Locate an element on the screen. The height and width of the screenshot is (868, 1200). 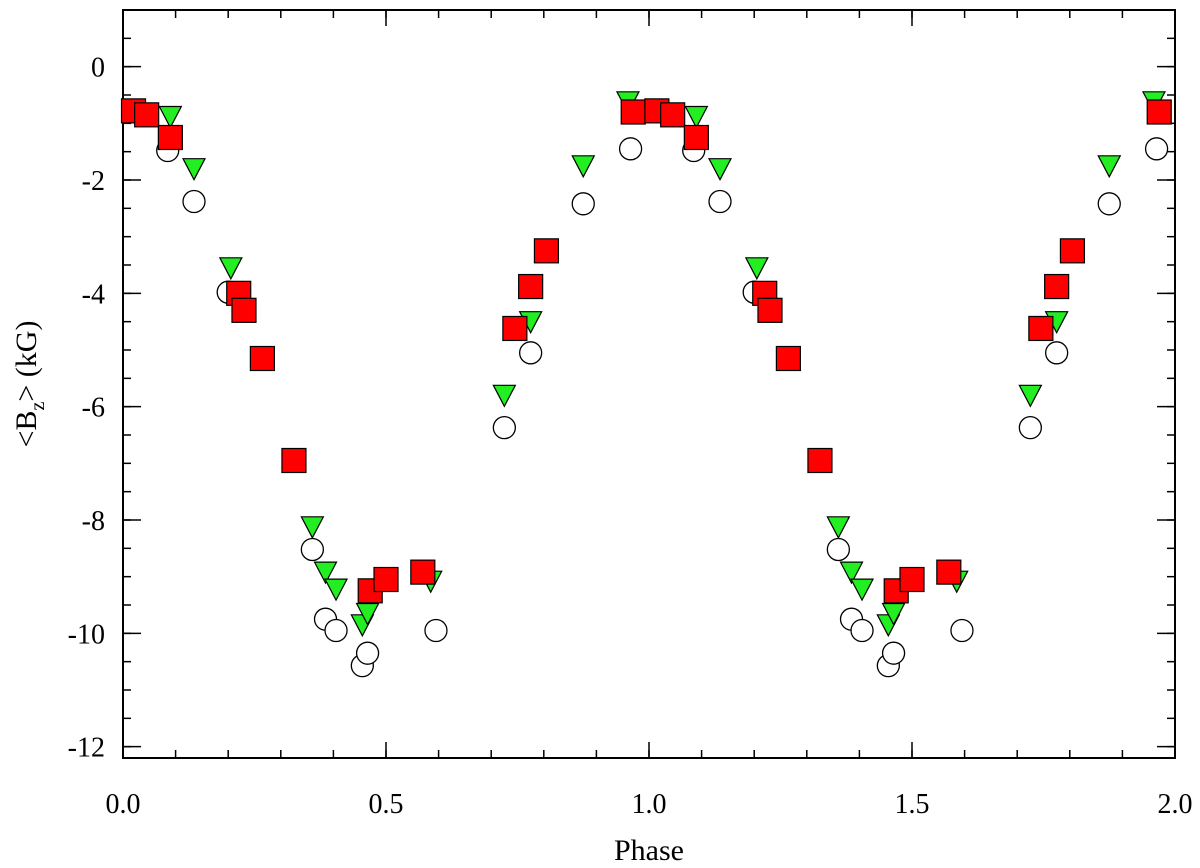
x-tick-label: 2.0 is located at coordinates (1175, 804).